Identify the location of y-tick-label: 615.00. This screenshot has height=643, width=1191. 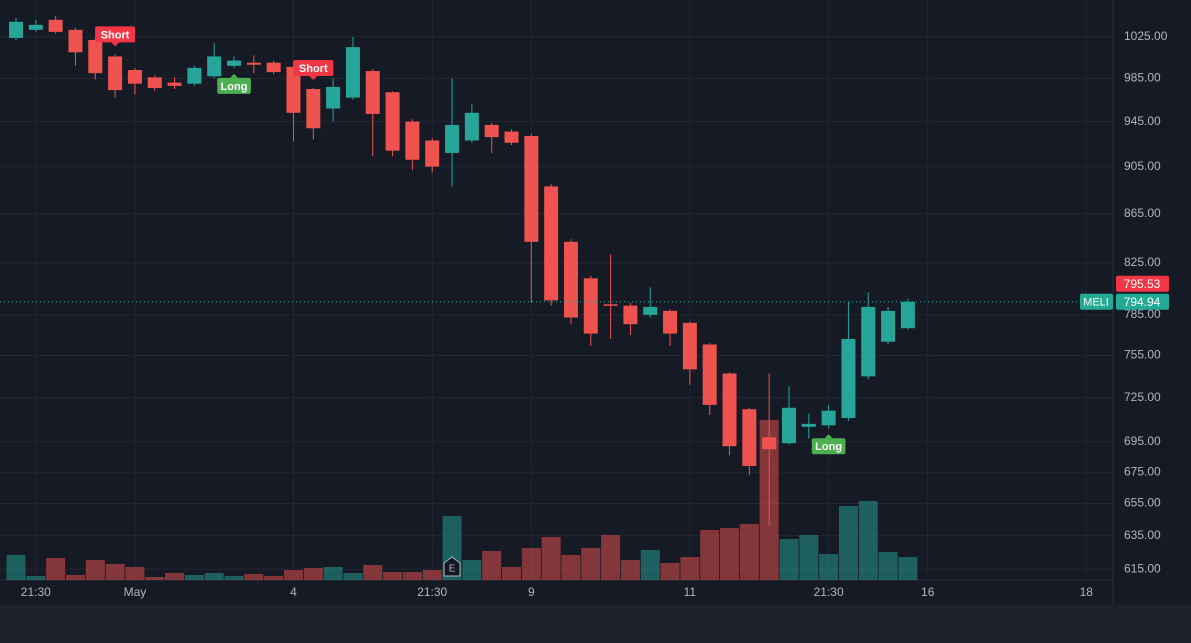
(1142, 568).